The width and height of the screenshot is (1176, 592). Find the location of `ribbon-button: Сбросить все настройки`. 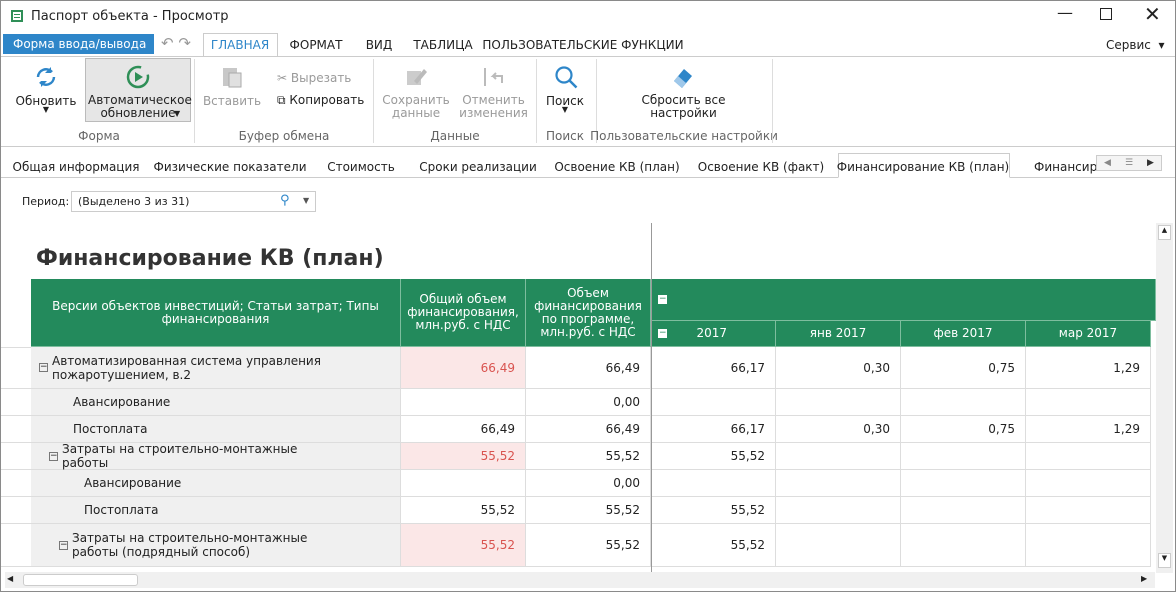

ribbon-button: Сбросить все настройки is located at coordinates (683, 106).